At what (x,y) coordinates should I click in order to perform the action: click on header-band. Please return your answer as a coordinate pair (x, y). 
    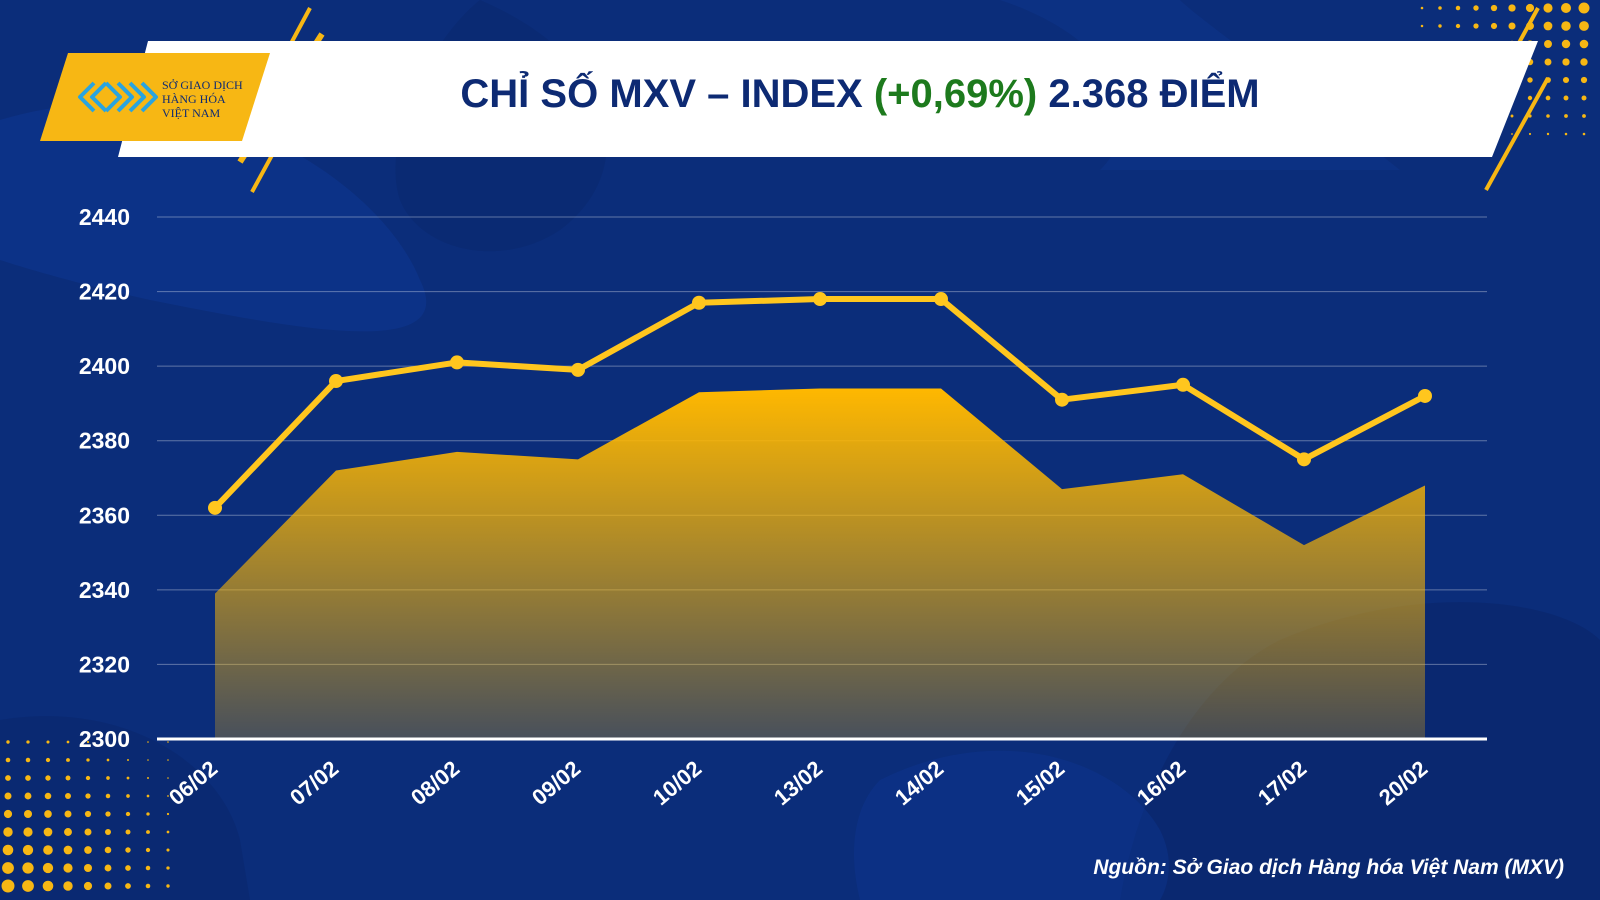
    Looking at the image, I should click on (828, 99).